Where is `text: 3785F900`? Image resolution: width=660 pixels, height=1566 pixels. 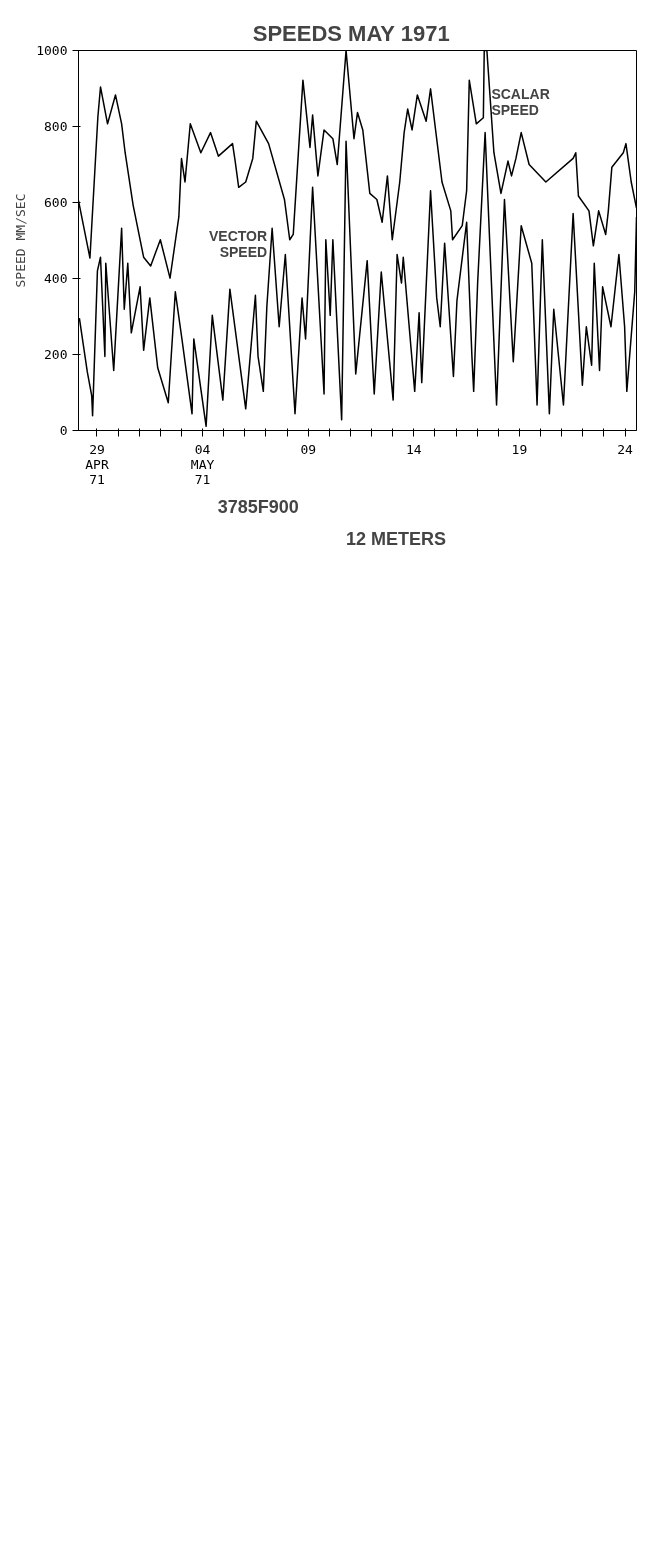
text: 3785F900 is located at coordinates (258, 506).